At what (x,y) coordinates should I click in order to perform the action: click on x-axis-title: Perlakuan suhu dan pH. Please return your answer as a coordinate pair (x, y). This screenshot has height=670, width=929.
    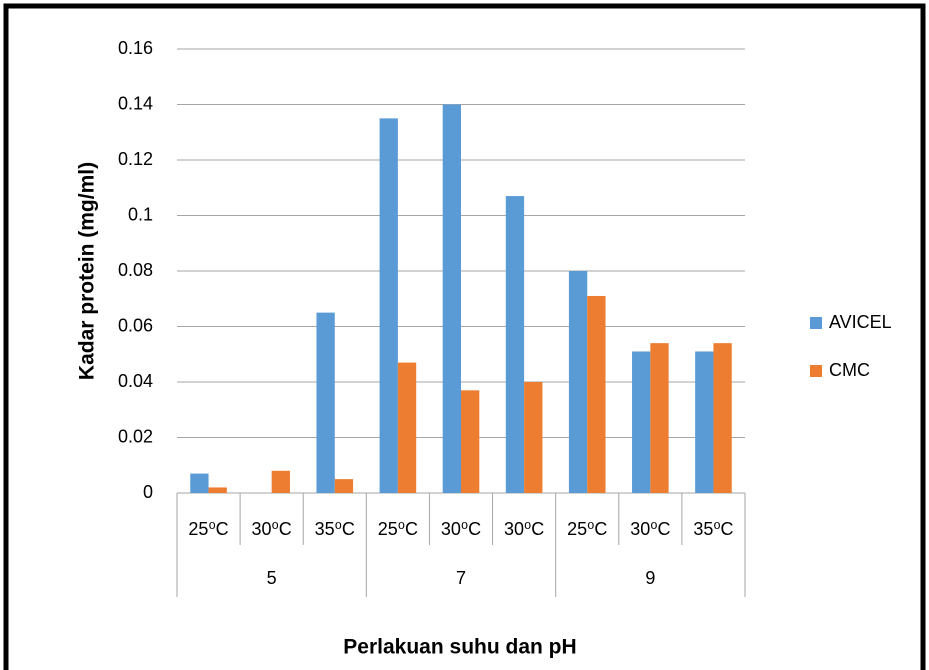
    Looking at the image, I should click on (459, 647).